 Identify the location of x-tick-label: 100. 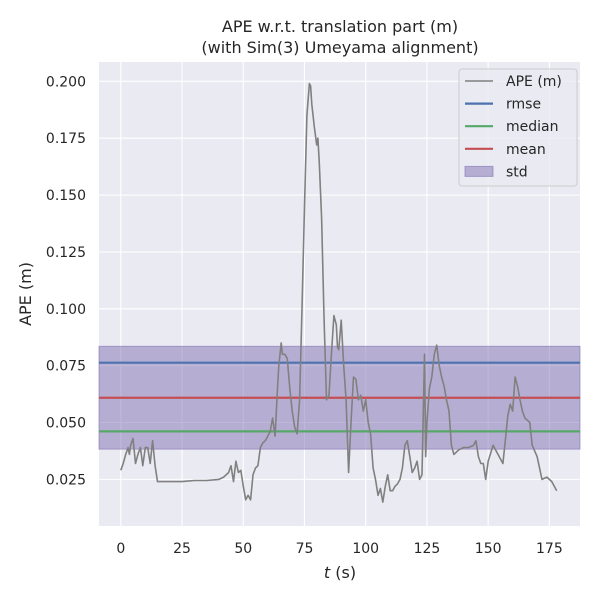
(365, 549).